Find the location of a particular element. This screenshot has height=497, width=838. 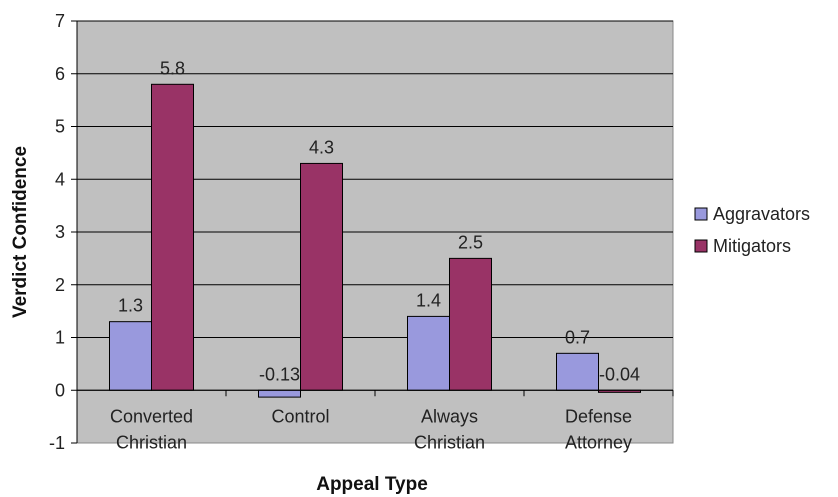

x-tick-label: Defense is located at coordinates (598, 416).